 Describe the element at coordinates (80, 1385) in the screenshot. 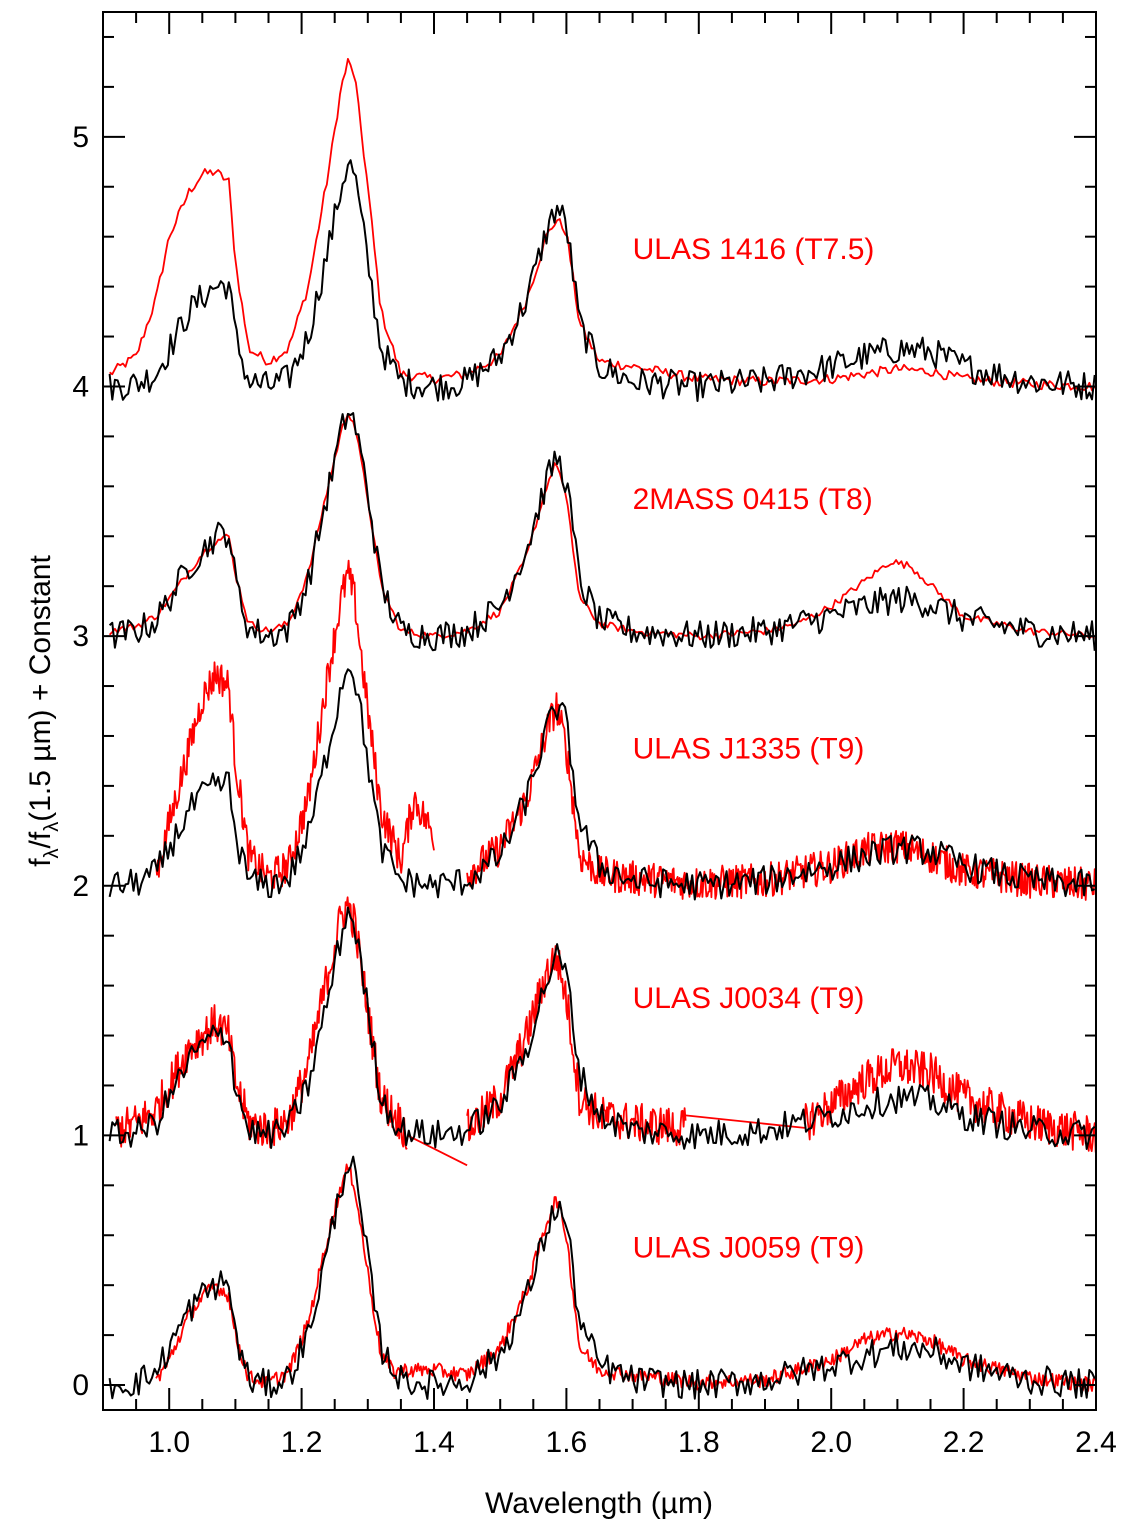

I see `y-tick-label: 0` at that location.